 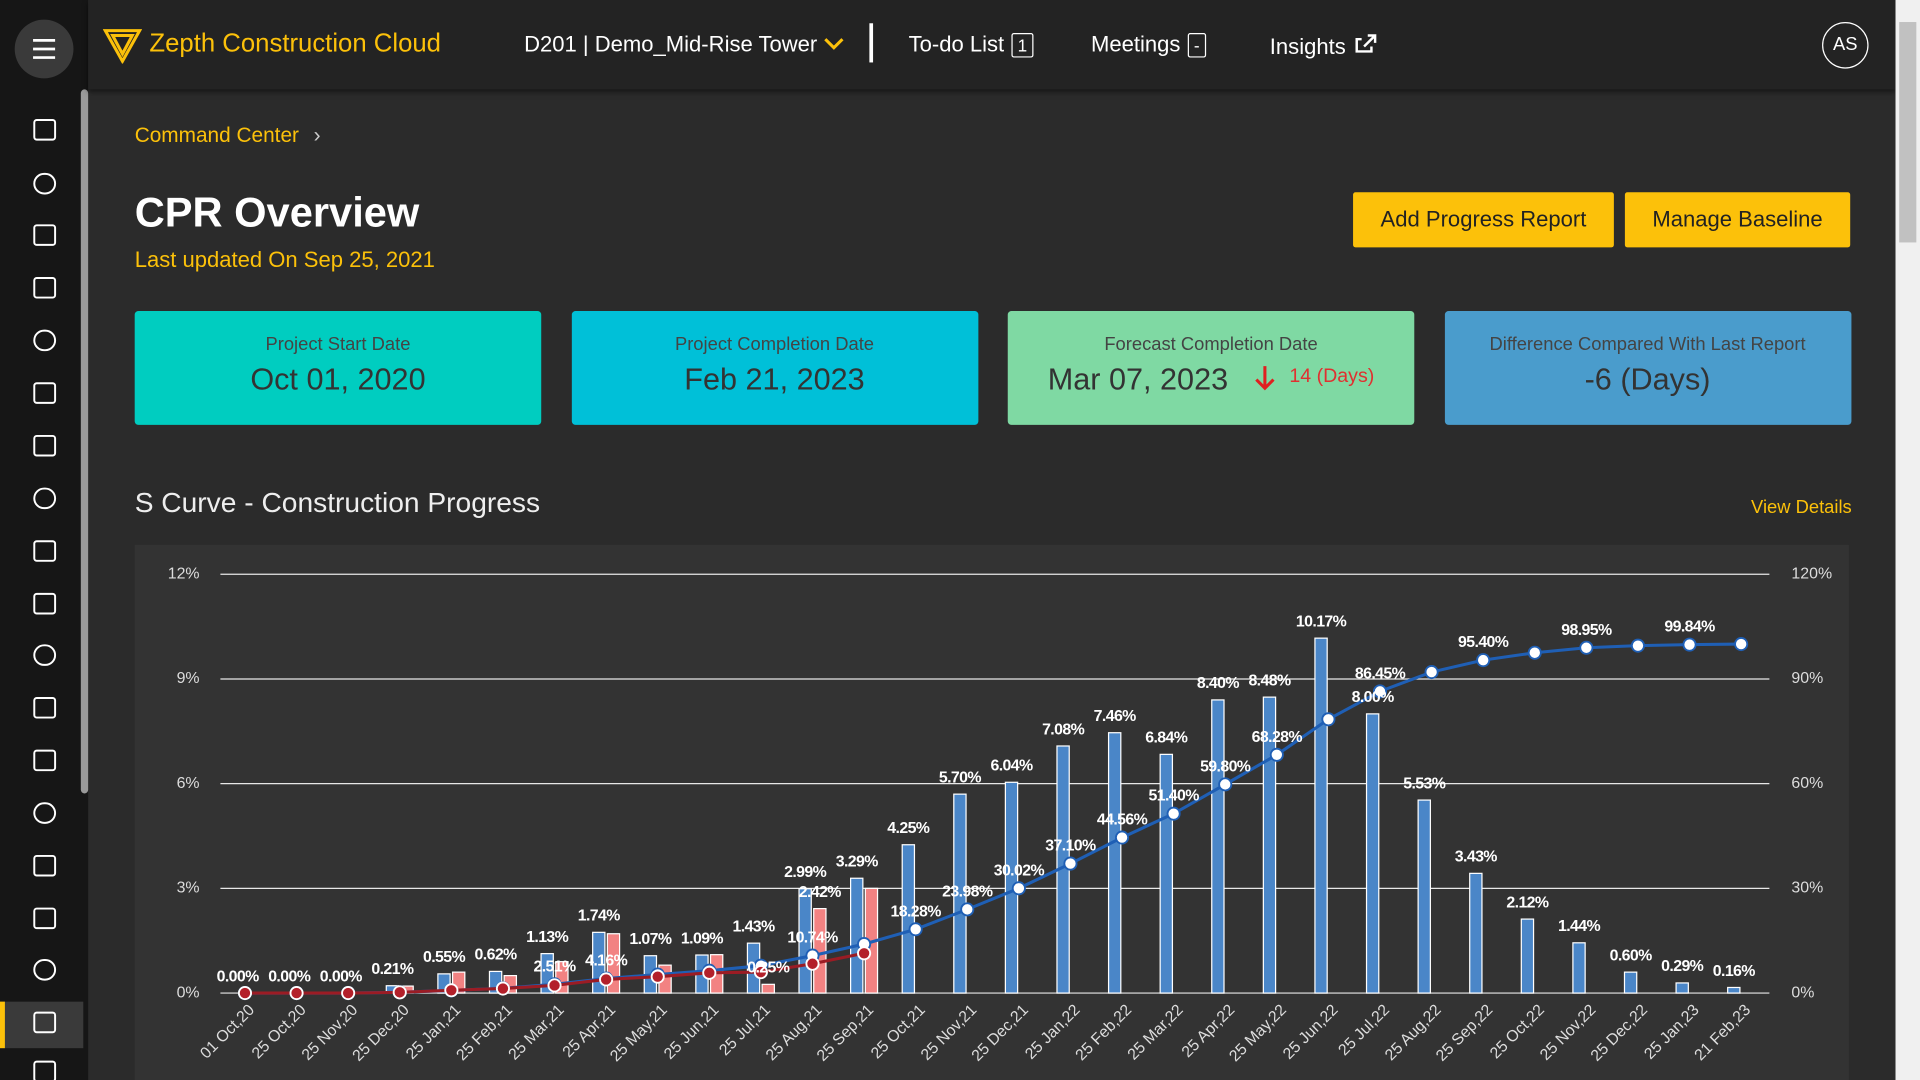 What do you see at coordinates (1324, 46) in the screenshot?
I see `insights: Insights` at bounding box center [1324, 46].